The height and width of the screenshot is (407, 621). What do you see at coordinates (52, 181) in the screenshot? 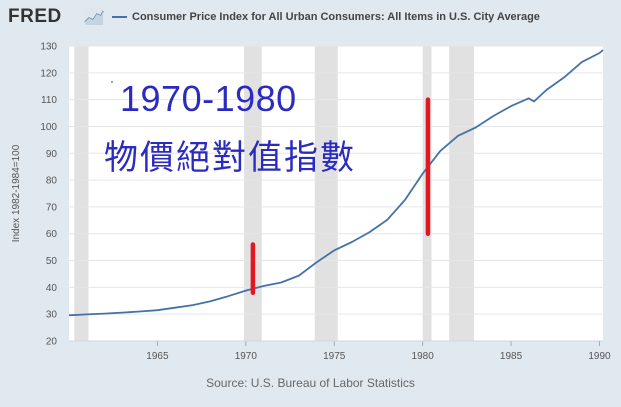
I see `y-tick-label: 80` at bounding box center [52, 181].